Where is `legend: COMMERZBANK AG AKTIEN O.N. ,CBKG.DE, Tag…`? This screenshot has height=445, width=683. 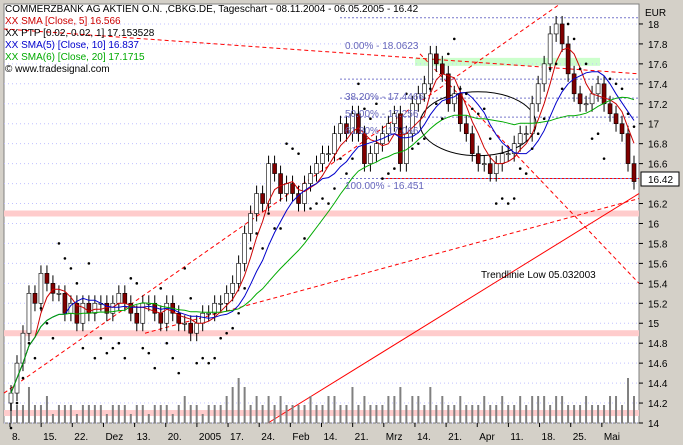 legend: COMMERZBANK AG AKTIEN O.N. ,CBKG.DE, Tag… is located at coordinates (211, 40).